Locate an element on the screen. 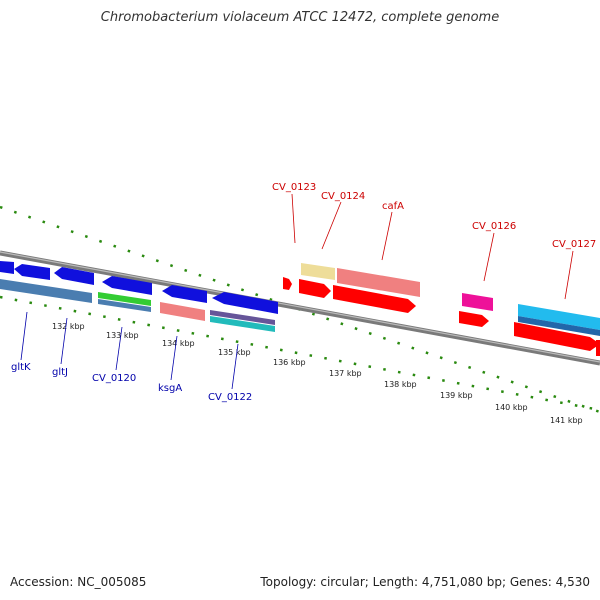 This screenshot has width=600, height=600. reverse-feature-steel is located at coordinates (124, 305).